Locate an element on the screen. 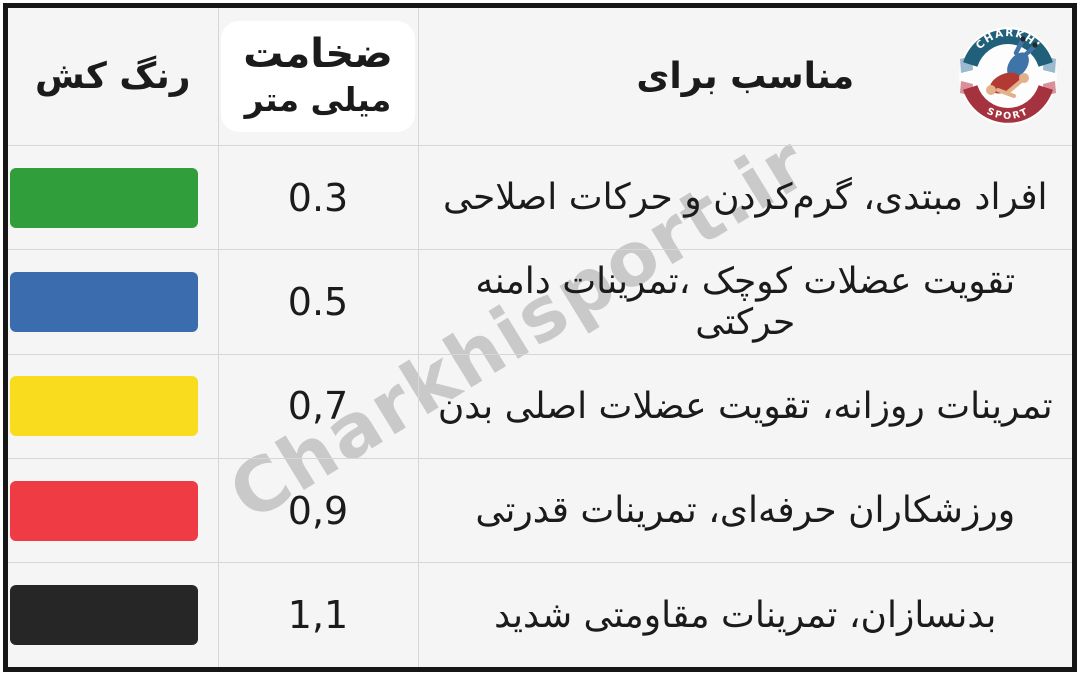 This screenshot has width=1080, height=675. red-band-swatch is located at coordinates (104, 510).